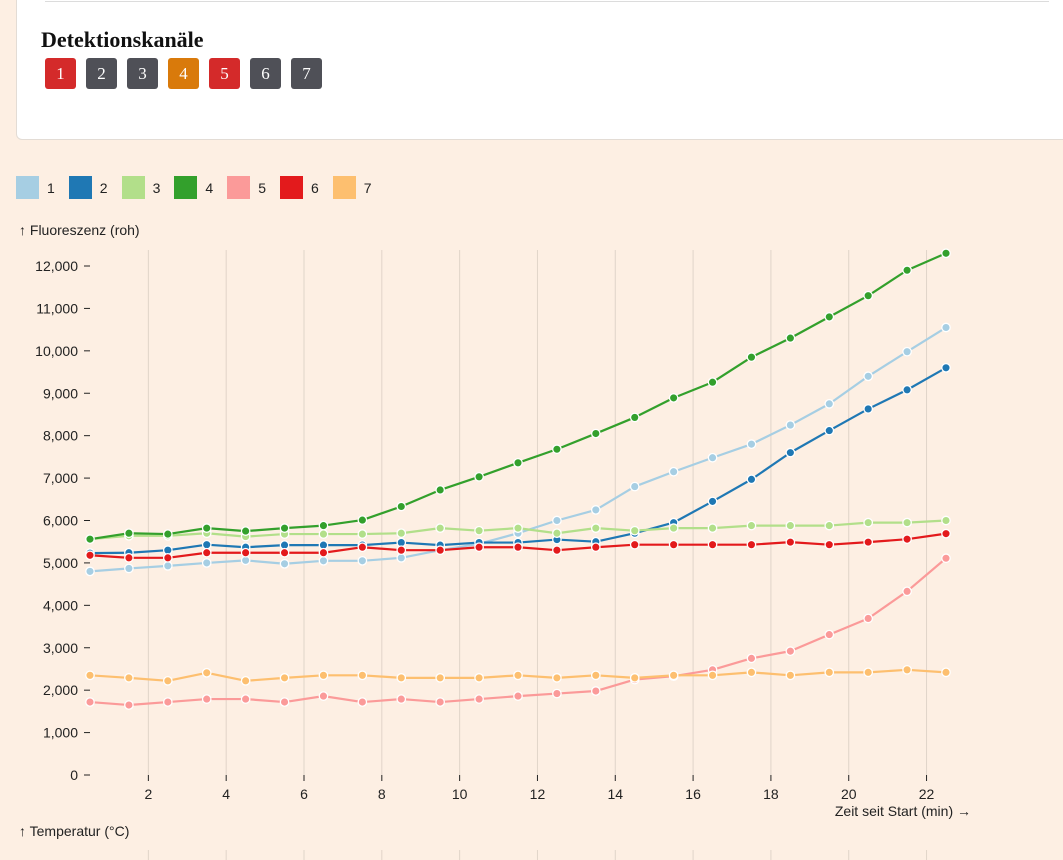 Image resolution: width=1063 pixels, height=860 pixels. I want to click on legend-item-3: 3, so click(140, 187).